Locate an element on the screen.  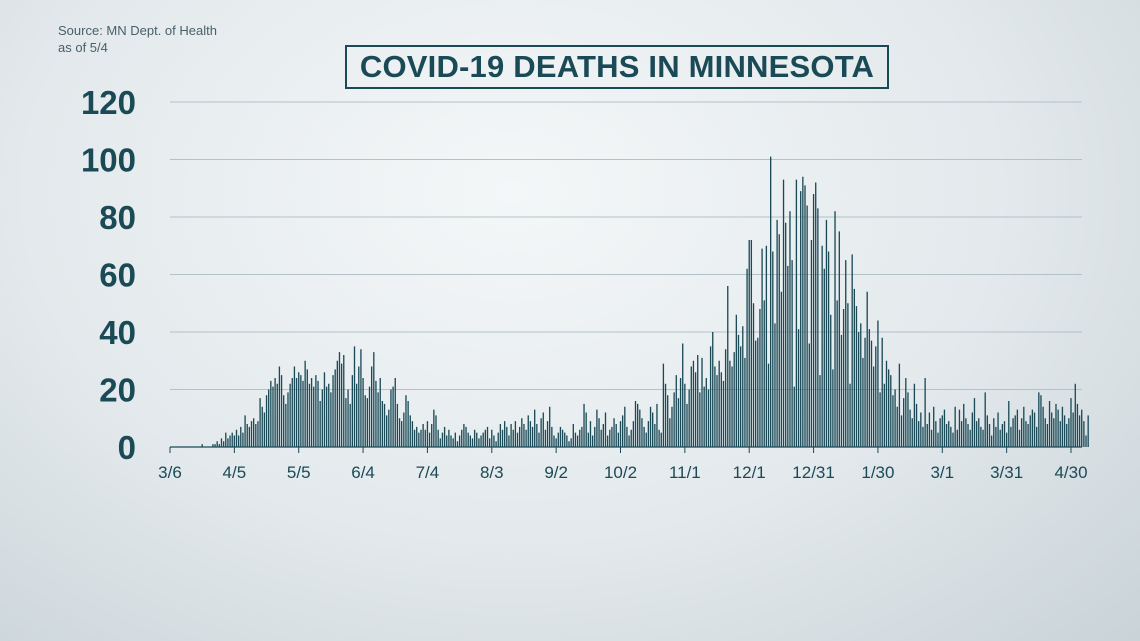
as-of-line: as of 5/4 is located at coordinates (83, 47).